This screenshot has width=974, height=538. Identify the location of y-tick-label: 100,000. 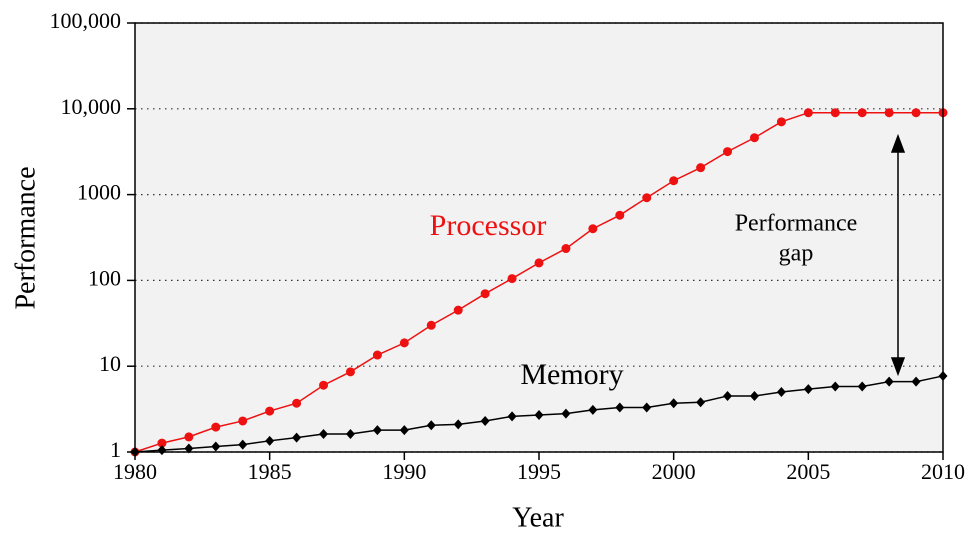
(86, 20).